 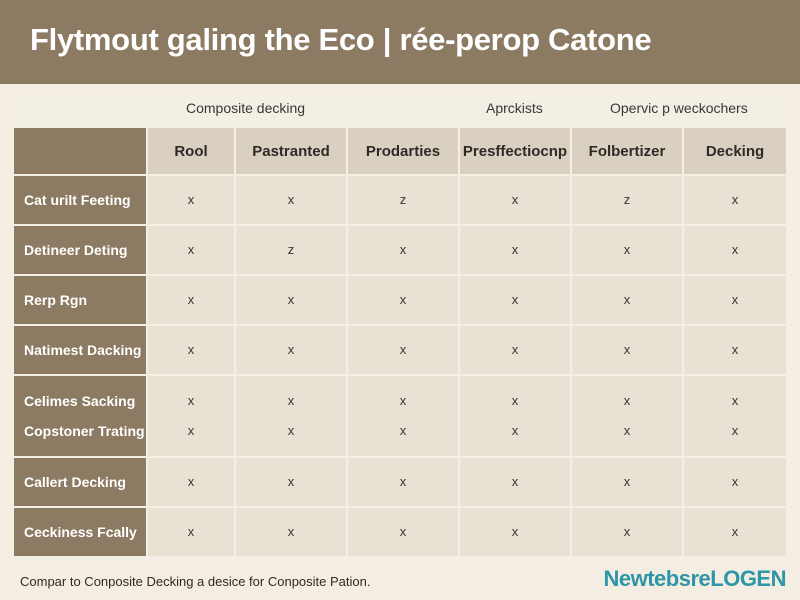 I want to click on row-label: Ceckiness Fcally, so click(x=80, y=532).